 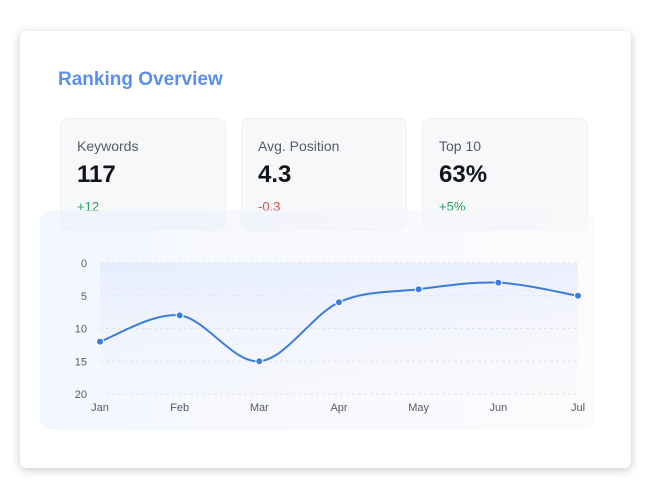 I want to click on stat-label: Keywords, so click(x=108, y=146).